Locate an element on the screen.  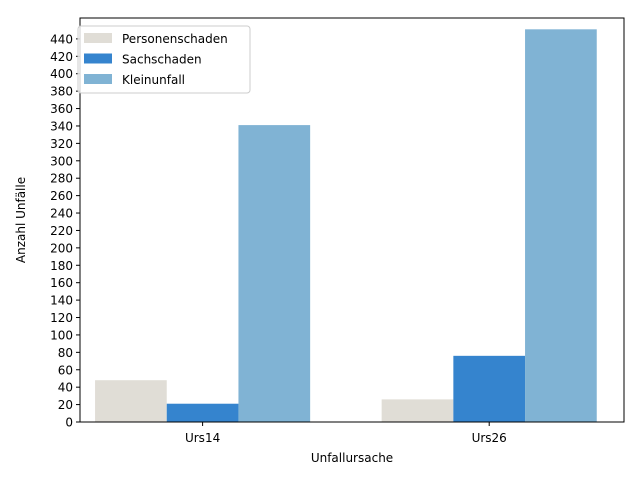
y-tick-label: 300 is located at coordinates (61, 161).